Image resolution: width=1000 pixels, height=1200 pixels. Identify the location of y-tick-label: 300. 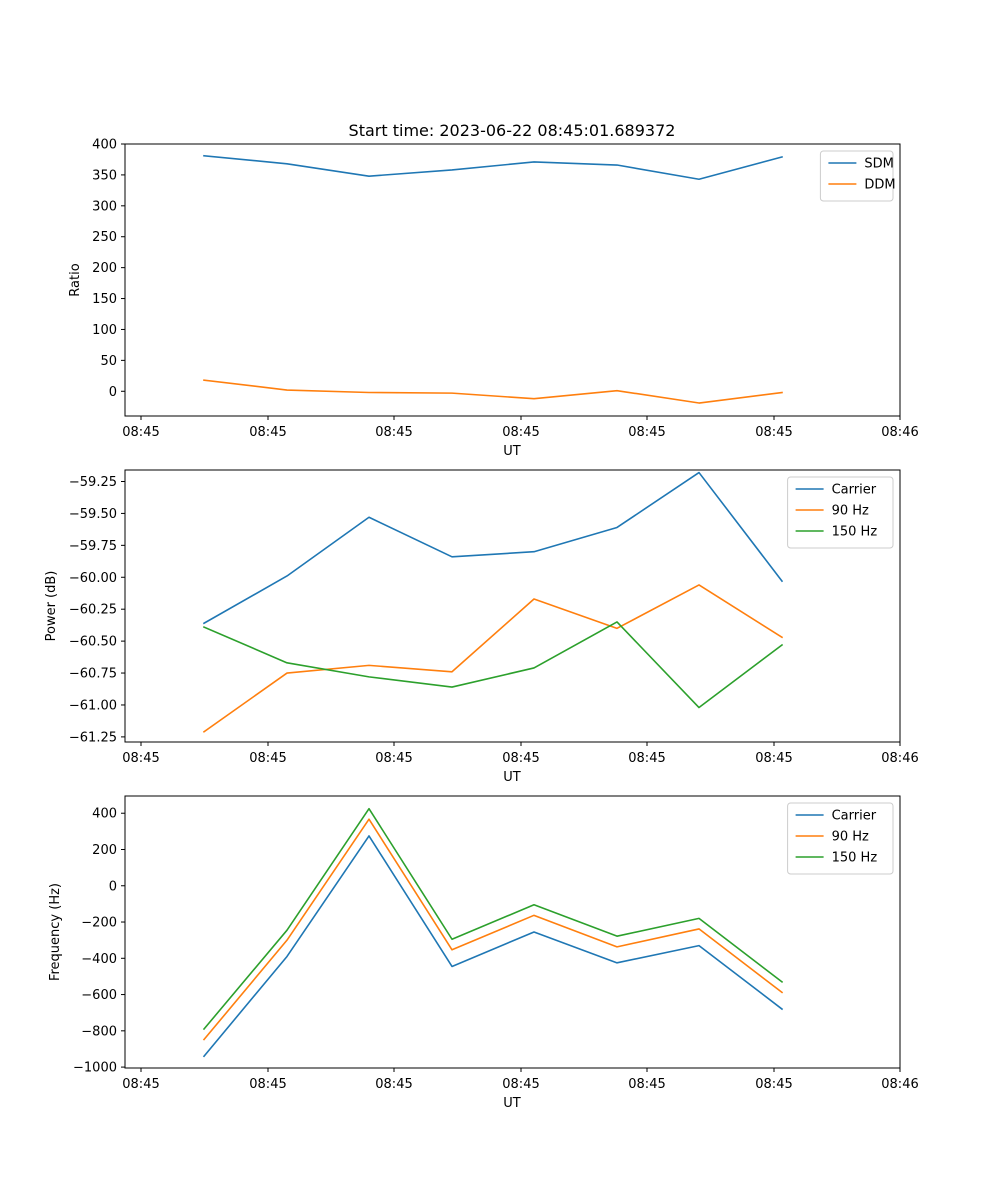
(104, 206).